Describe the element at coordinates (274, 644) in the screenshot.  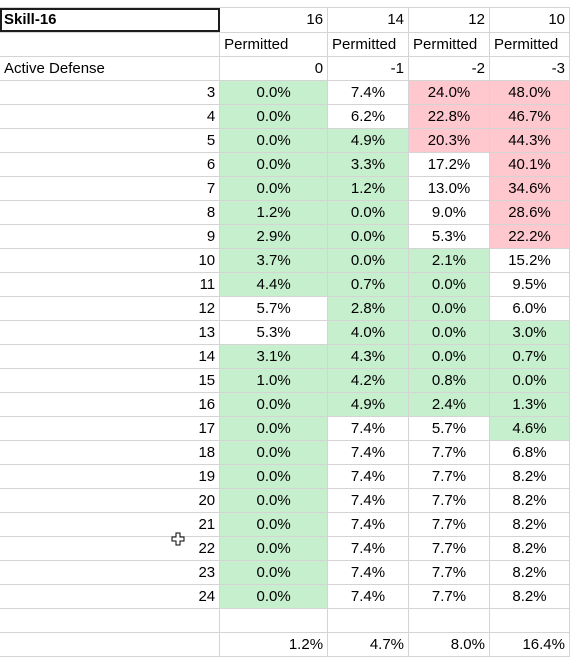
I see `total-cell: 1.2%` at that location.